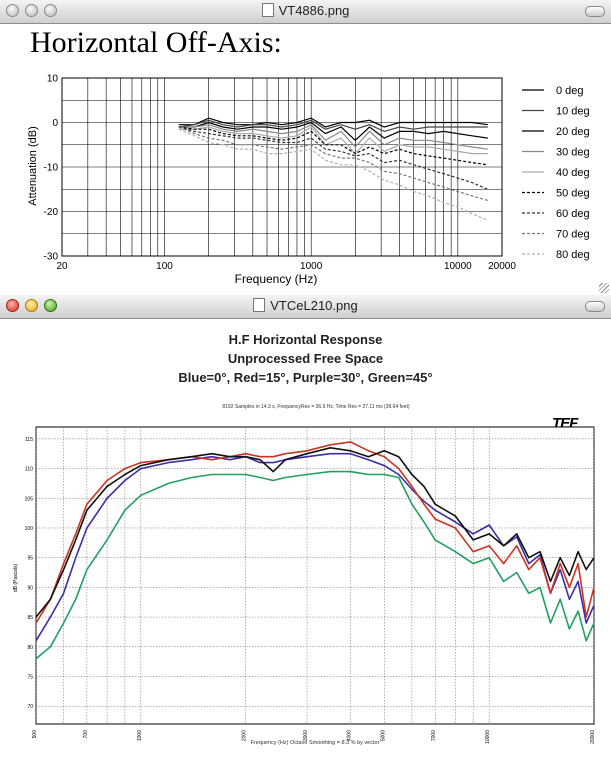 The image size is (611, 758). I want to click on legend-label: 10 deg, so click(573, 112).